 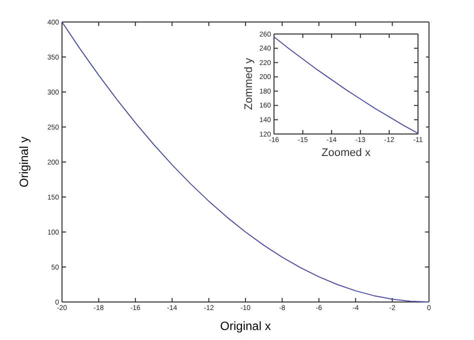 I want to click on y-axis-title: Zommed y, so click(x=249, y=84).